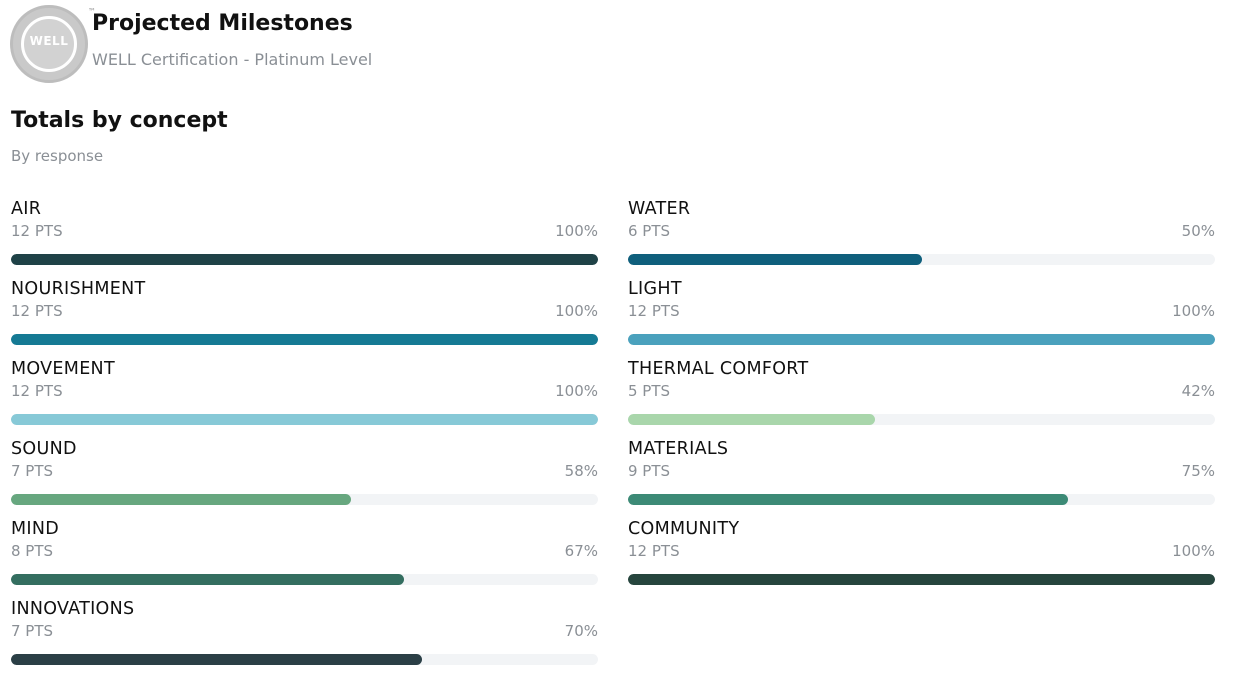 This screenshot has width=1238, height=679. Describe the element at coordinates (678, 449) in the screenshot. I see `concept-name: MATERIALS` at that location.